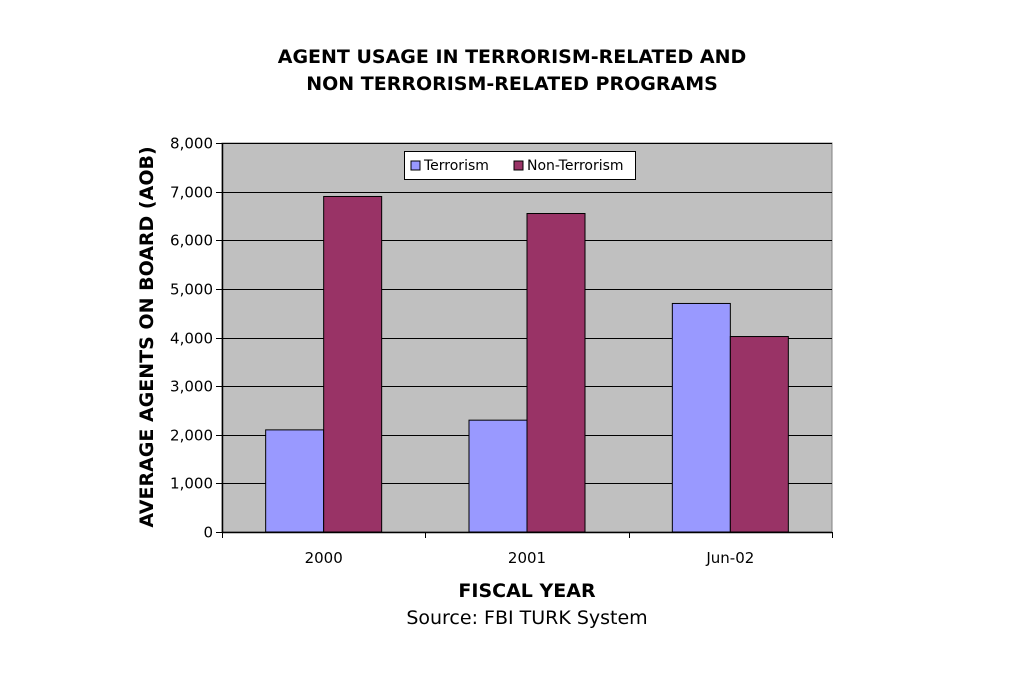 This screenshot has height=676, width=1024. What do you see at coordinates (191, 193) in the screenshot?
I see `y-tick-label-7: 7,000` at bounding box center [191, 193].